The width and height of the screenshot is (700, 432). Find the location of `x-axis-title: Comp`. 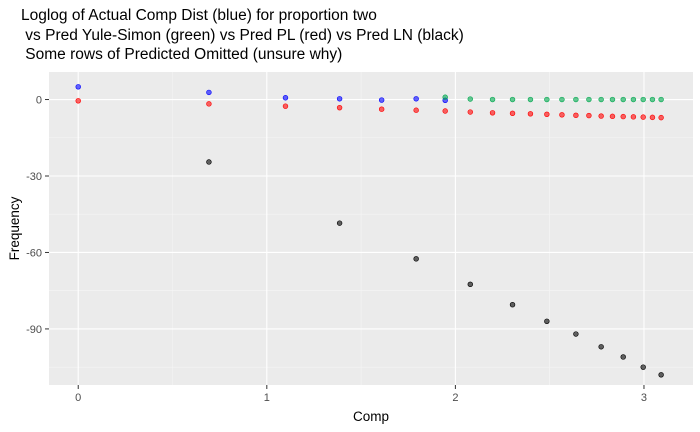

x-axis-title: Comp is located at coordinates (371, 416).